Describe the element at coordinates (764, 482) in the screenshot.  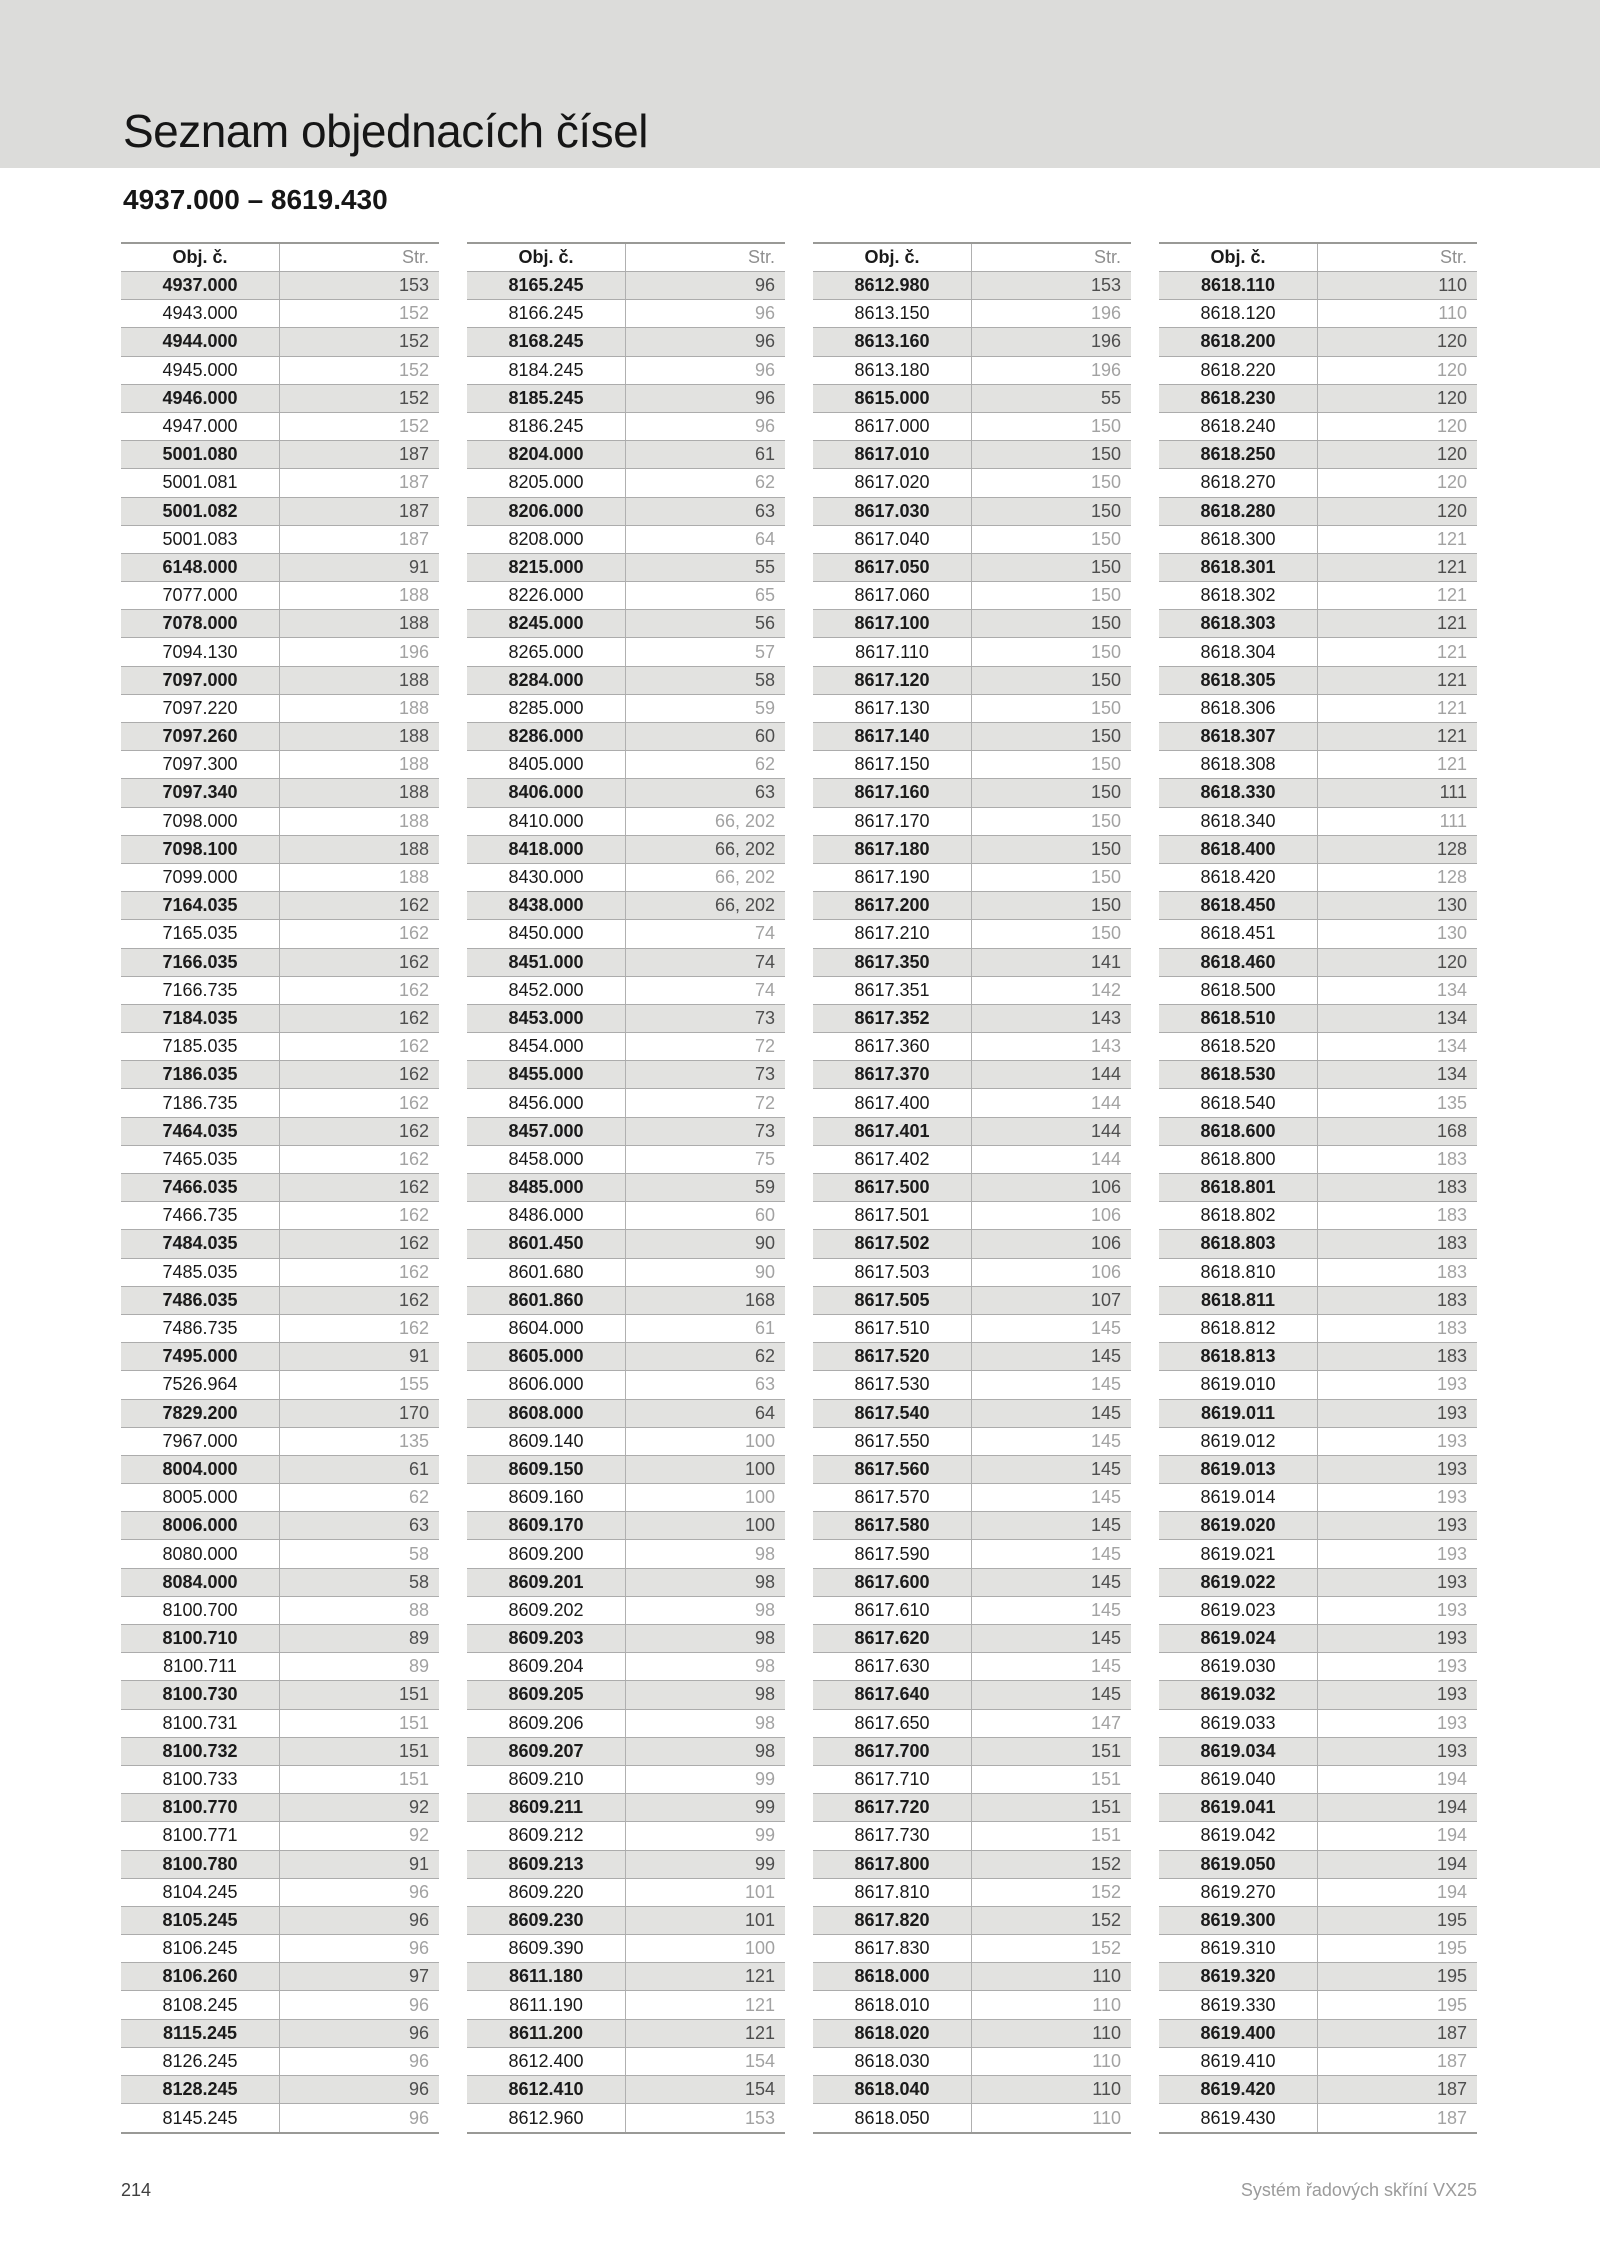
I see `page-reference: 62` at that location.